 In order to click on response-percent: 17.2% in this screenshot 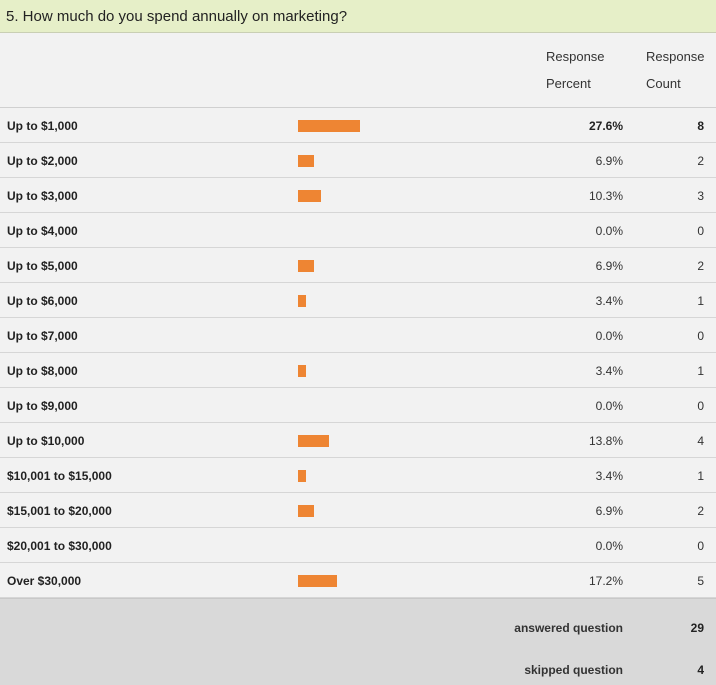, I will do `click(605, 581)`.